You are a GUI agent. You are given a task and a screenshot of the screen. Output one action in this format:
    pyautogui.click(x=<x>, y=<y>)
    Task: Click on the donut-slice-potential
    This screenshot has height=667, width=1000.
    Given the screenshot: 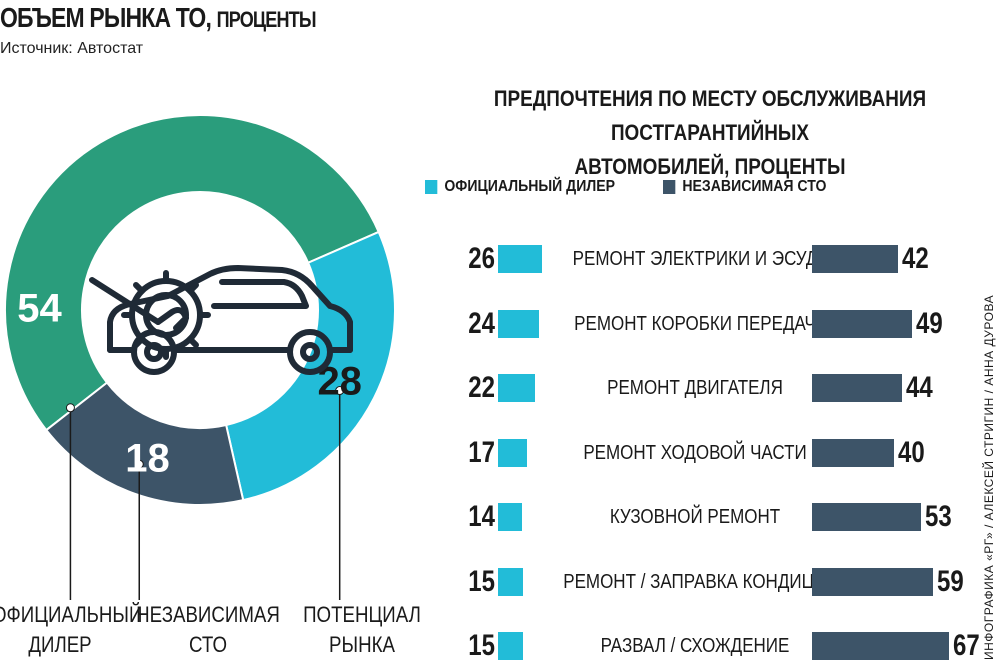 What is the action you would take?
    pyautogui.click(x=144, y=443)
    